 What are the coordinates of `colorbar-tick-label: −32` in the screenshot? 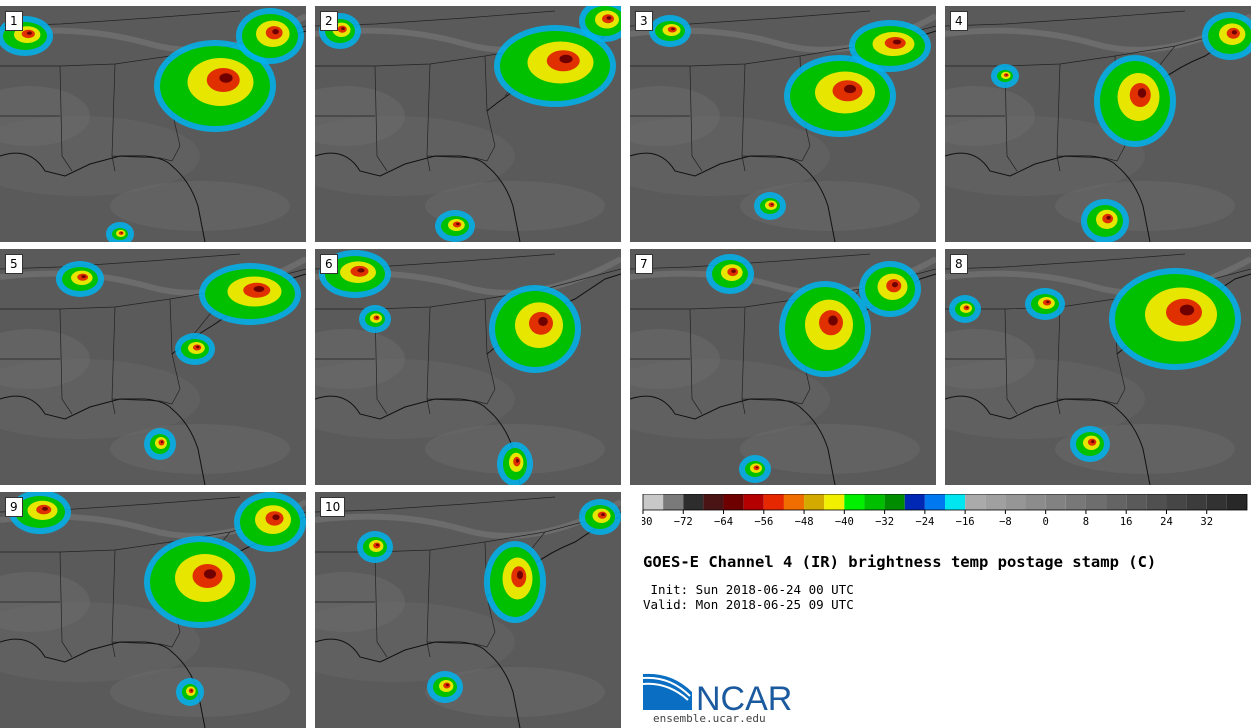 It's located at (884, 522).